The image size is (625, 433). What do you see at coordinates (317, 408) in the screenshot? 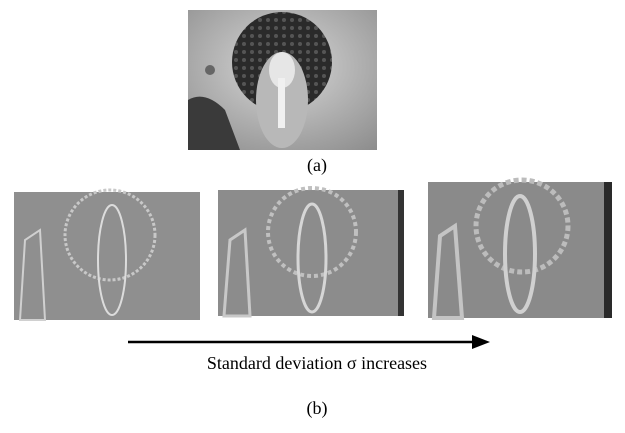
I see `panel-label: (b)` at bounding box center [317, 408].